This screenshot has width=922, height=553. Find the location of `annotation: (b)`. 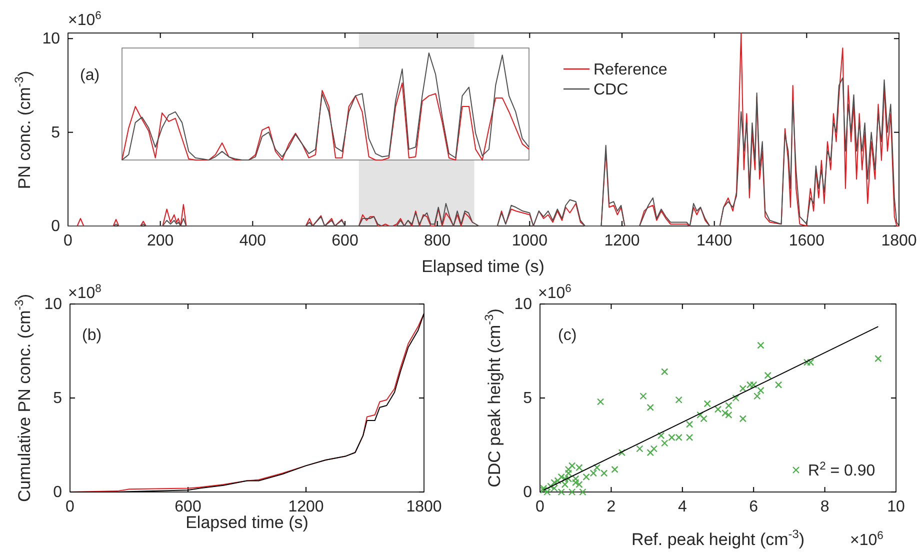

annotation: (b) is located at coordinates (92, 335).